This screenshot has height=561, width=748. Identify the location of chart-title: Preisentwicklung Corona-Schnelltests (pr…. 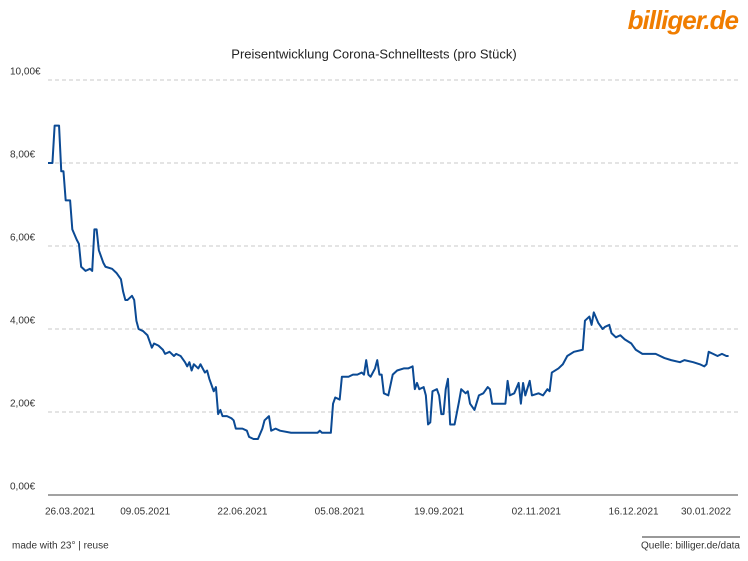
(373, 53).